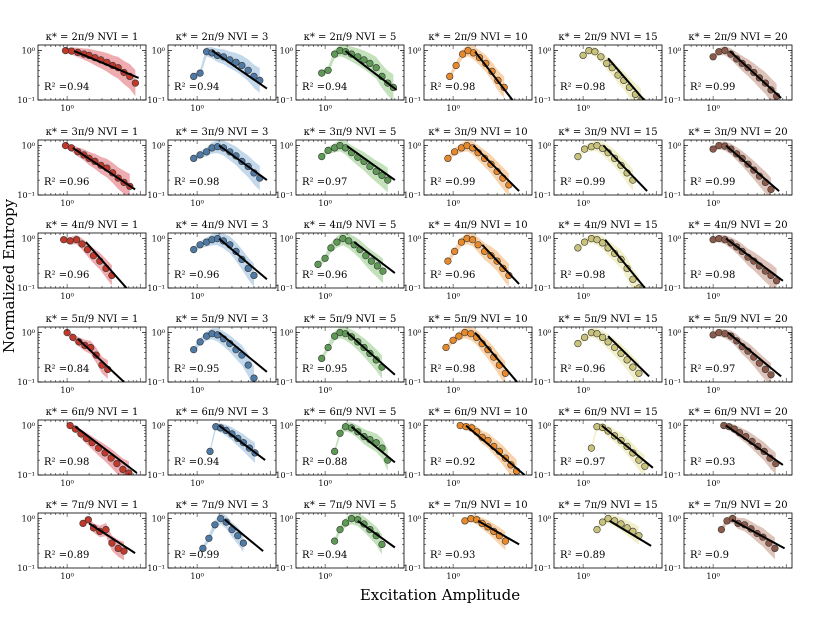 This screenshot has height=617, width=830. What do you see at coordinates (440, 595) in the screenshot?
I see `x-axis-label: Excitation Amplitude` at bounding box center [440, 595].